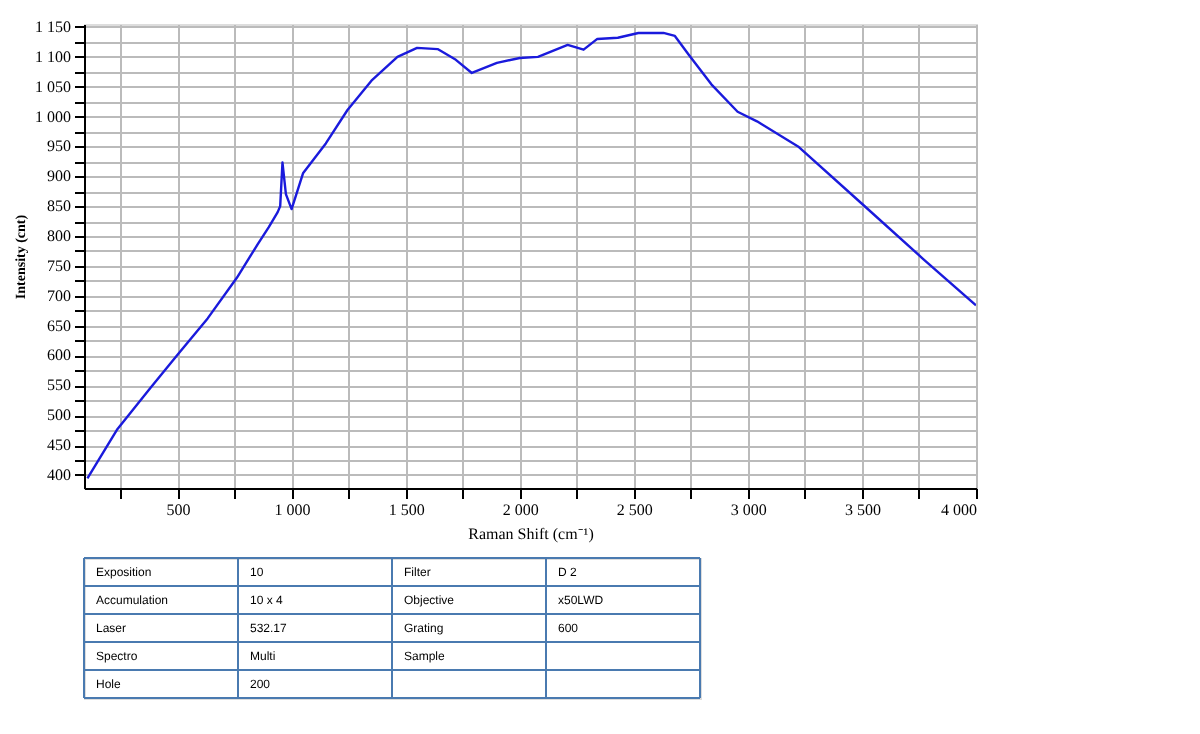 Image resolution: width=1200 pixels, height=734 pixels. What do you see at coordinates (53, 116) in the screenshot?
I see `y-tick-label: 1 000` at bounding box center [53, 116].